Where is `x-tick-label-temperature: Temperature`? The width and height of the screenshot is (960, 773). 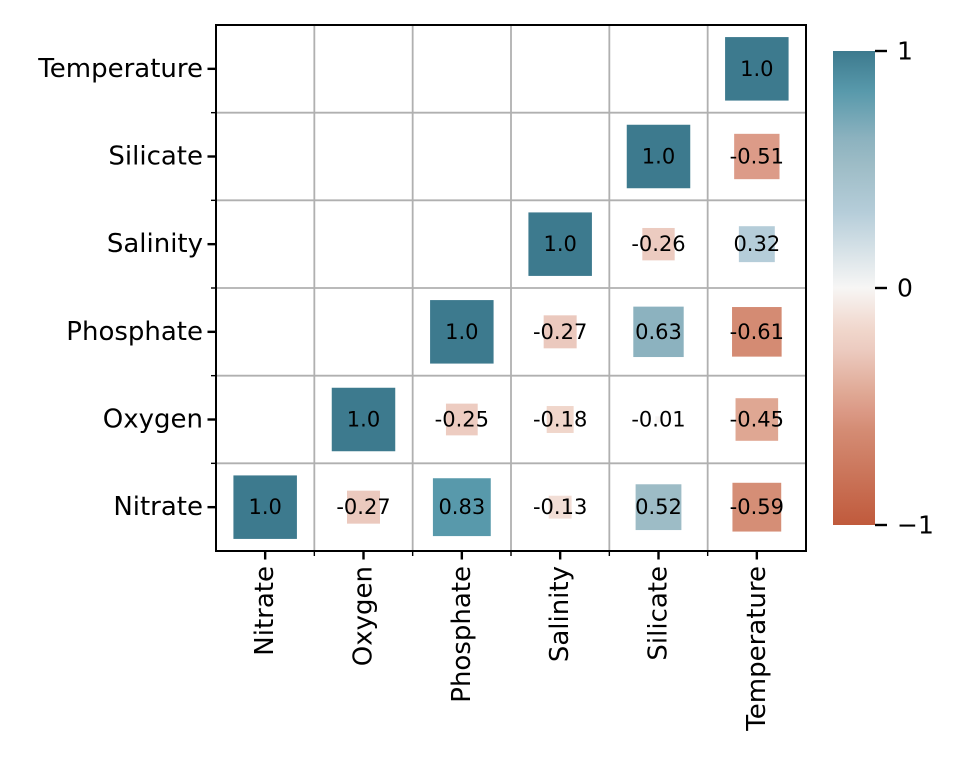
x-tick-label-temperature: Temperature is located at coordinates (757, 649).